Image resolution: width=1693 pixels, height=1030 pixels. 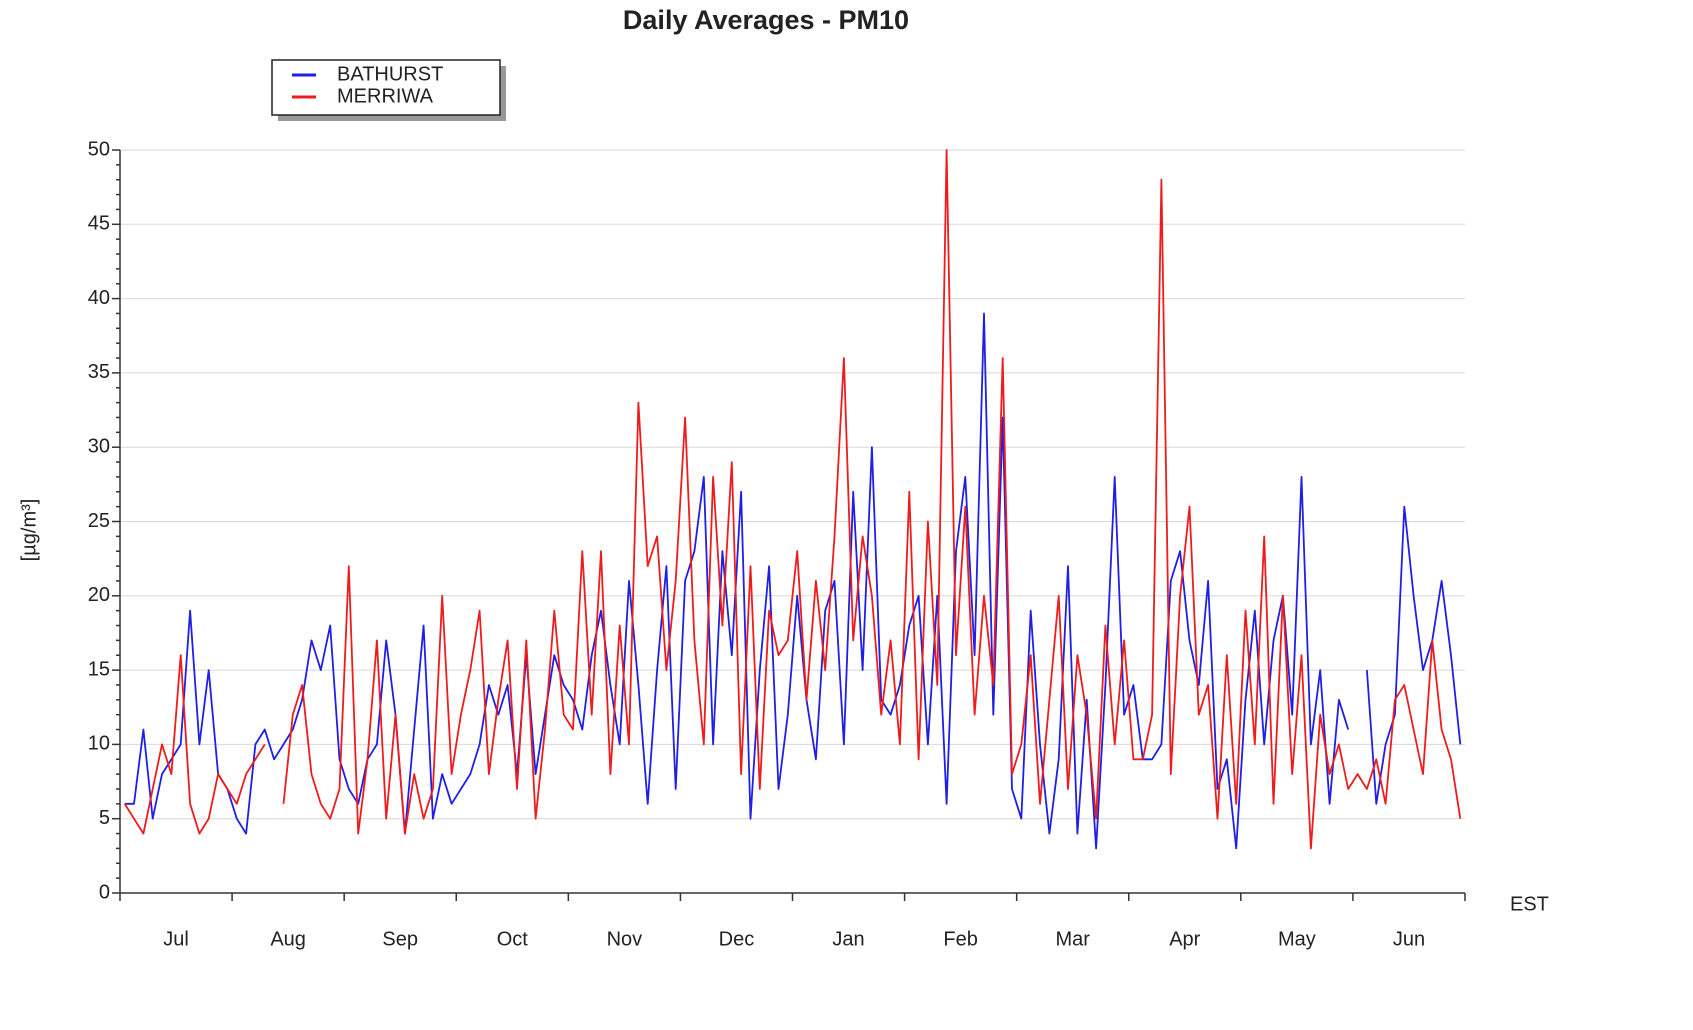 I want to click on x-tick-label: Aug, so click(x=288, y=939).